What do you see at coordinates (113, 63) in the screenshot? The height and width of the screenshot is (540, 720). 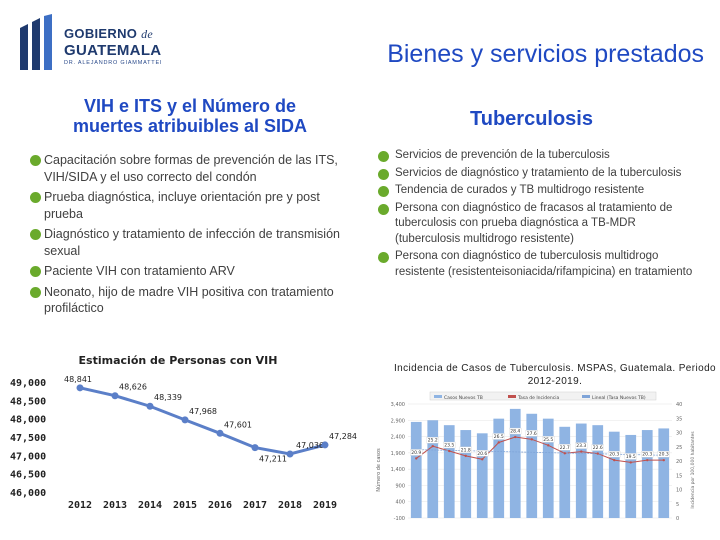 I see `logo-text-president: DR. ALEJANDRO GIAMMATTEI` at bounding box center [113, 63].